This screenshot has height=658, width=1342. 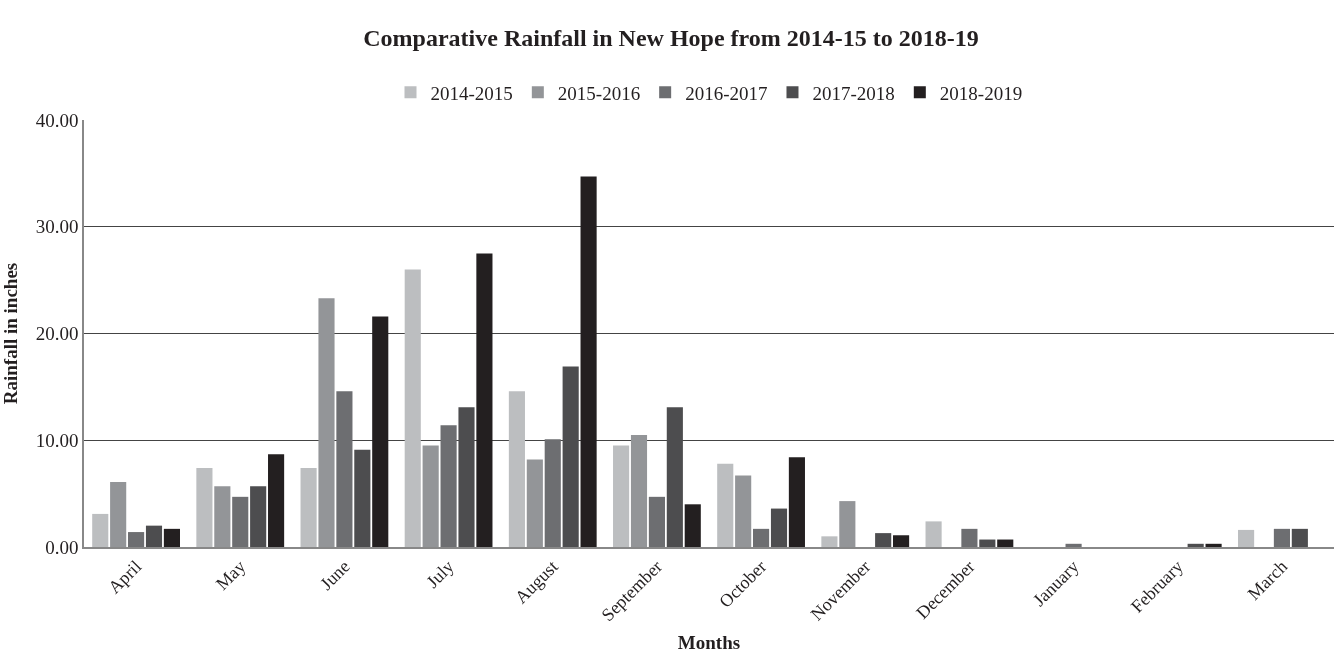 I want to click on x-tick-label: July, so click(x=440, y=574).